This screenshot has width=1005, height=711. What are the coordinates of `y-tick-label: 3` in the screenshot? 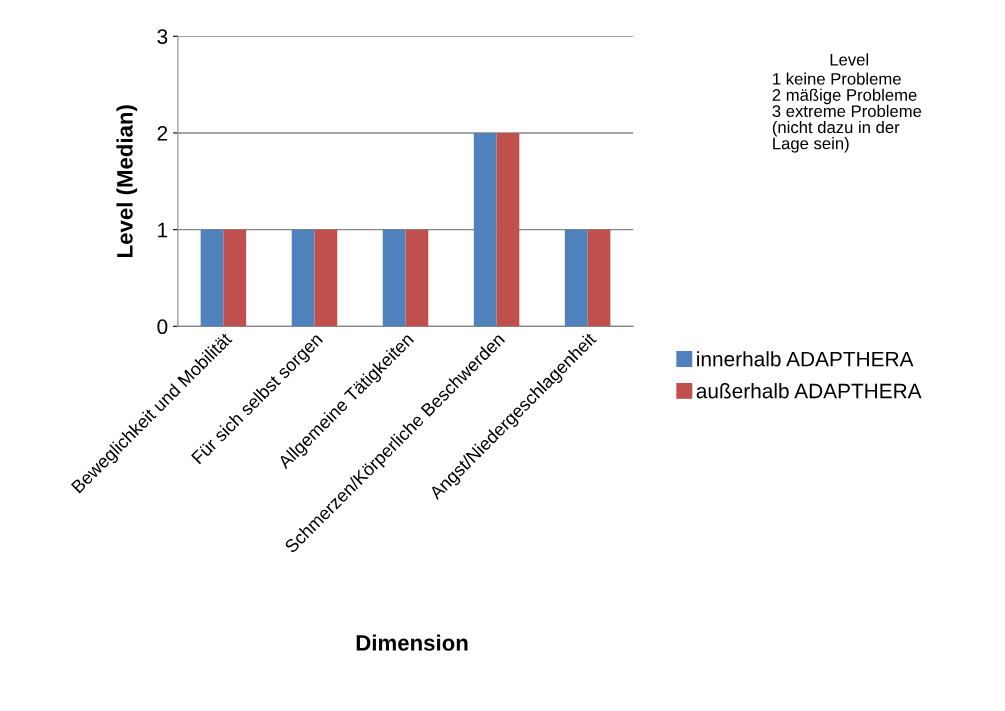 It's located at (162, 37).